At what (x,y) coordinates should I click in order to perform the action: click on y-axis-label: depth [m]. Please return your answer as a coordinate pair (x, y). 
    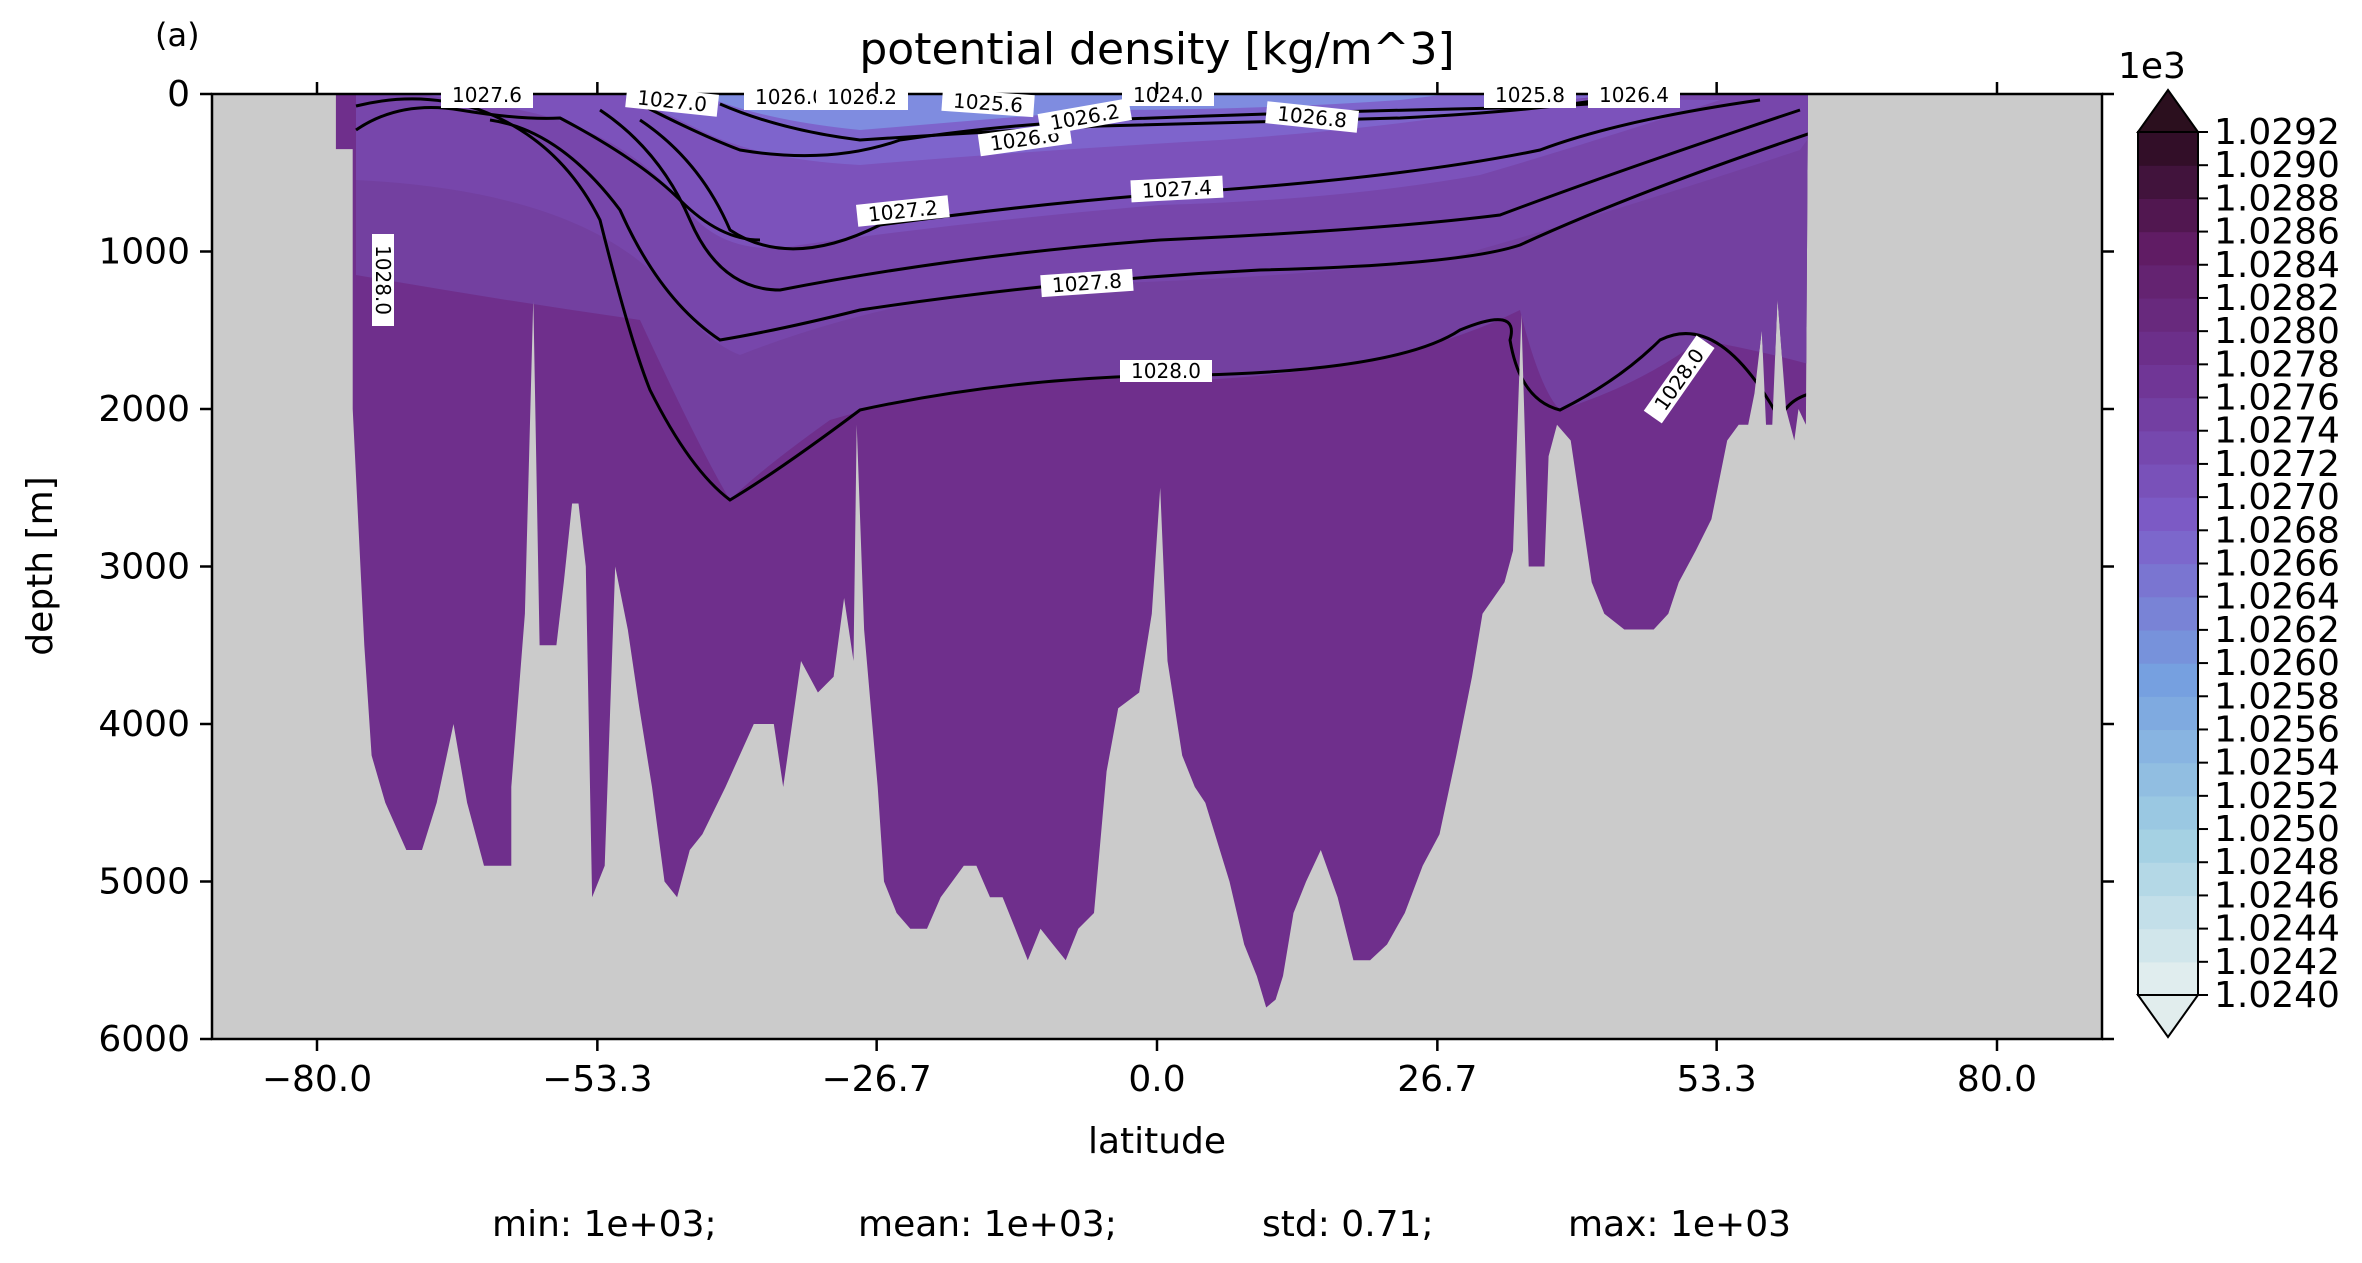
    Looking at the image, I should click on (40, 565).